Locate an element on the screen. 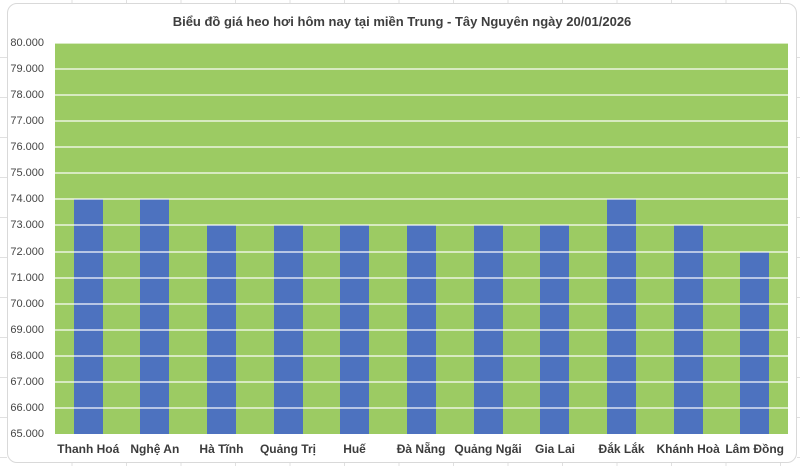 The height and width of the screenshot is (466, 800). y-tick-label: 76.000 is located at coordinates (27, 147).